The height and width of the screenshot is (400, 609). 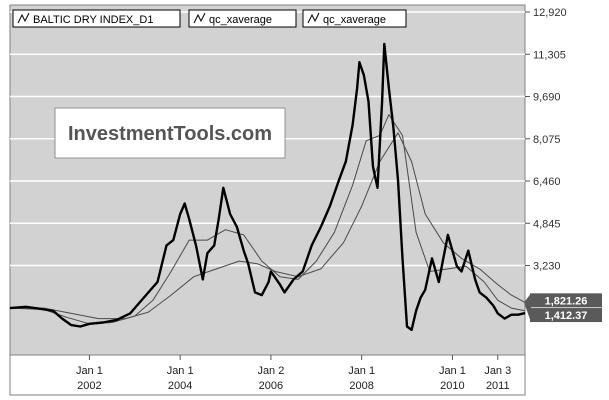 I want to click on watermark: InvestmentTools.com, so click(x=170, y=133).